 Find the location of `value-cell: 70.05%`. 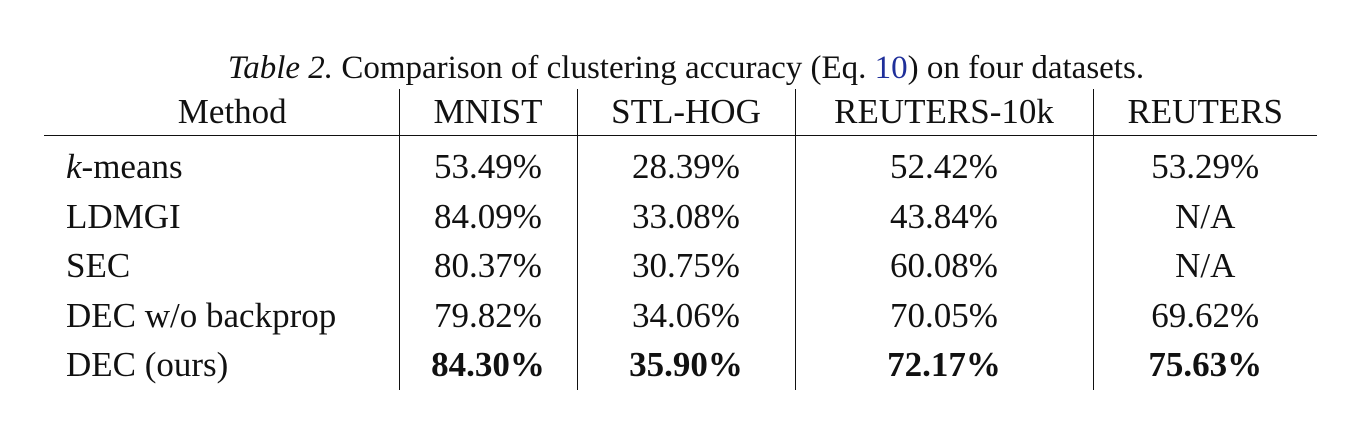

value-cell: 70.05% is located at coordinates (943, 315).